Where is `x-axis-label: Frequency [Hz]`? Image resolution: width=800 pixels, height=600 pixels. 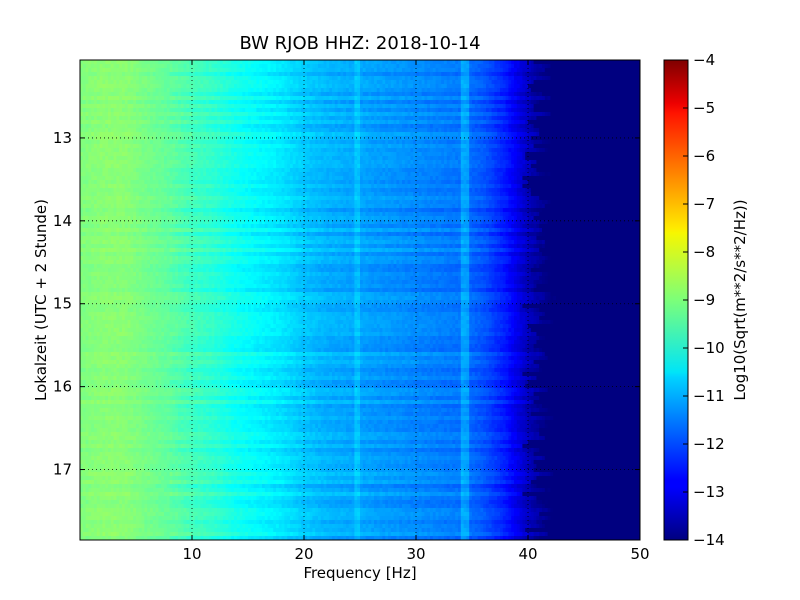 x-axis-label: Frequency [Hz] is located at coordinates (359, 573).